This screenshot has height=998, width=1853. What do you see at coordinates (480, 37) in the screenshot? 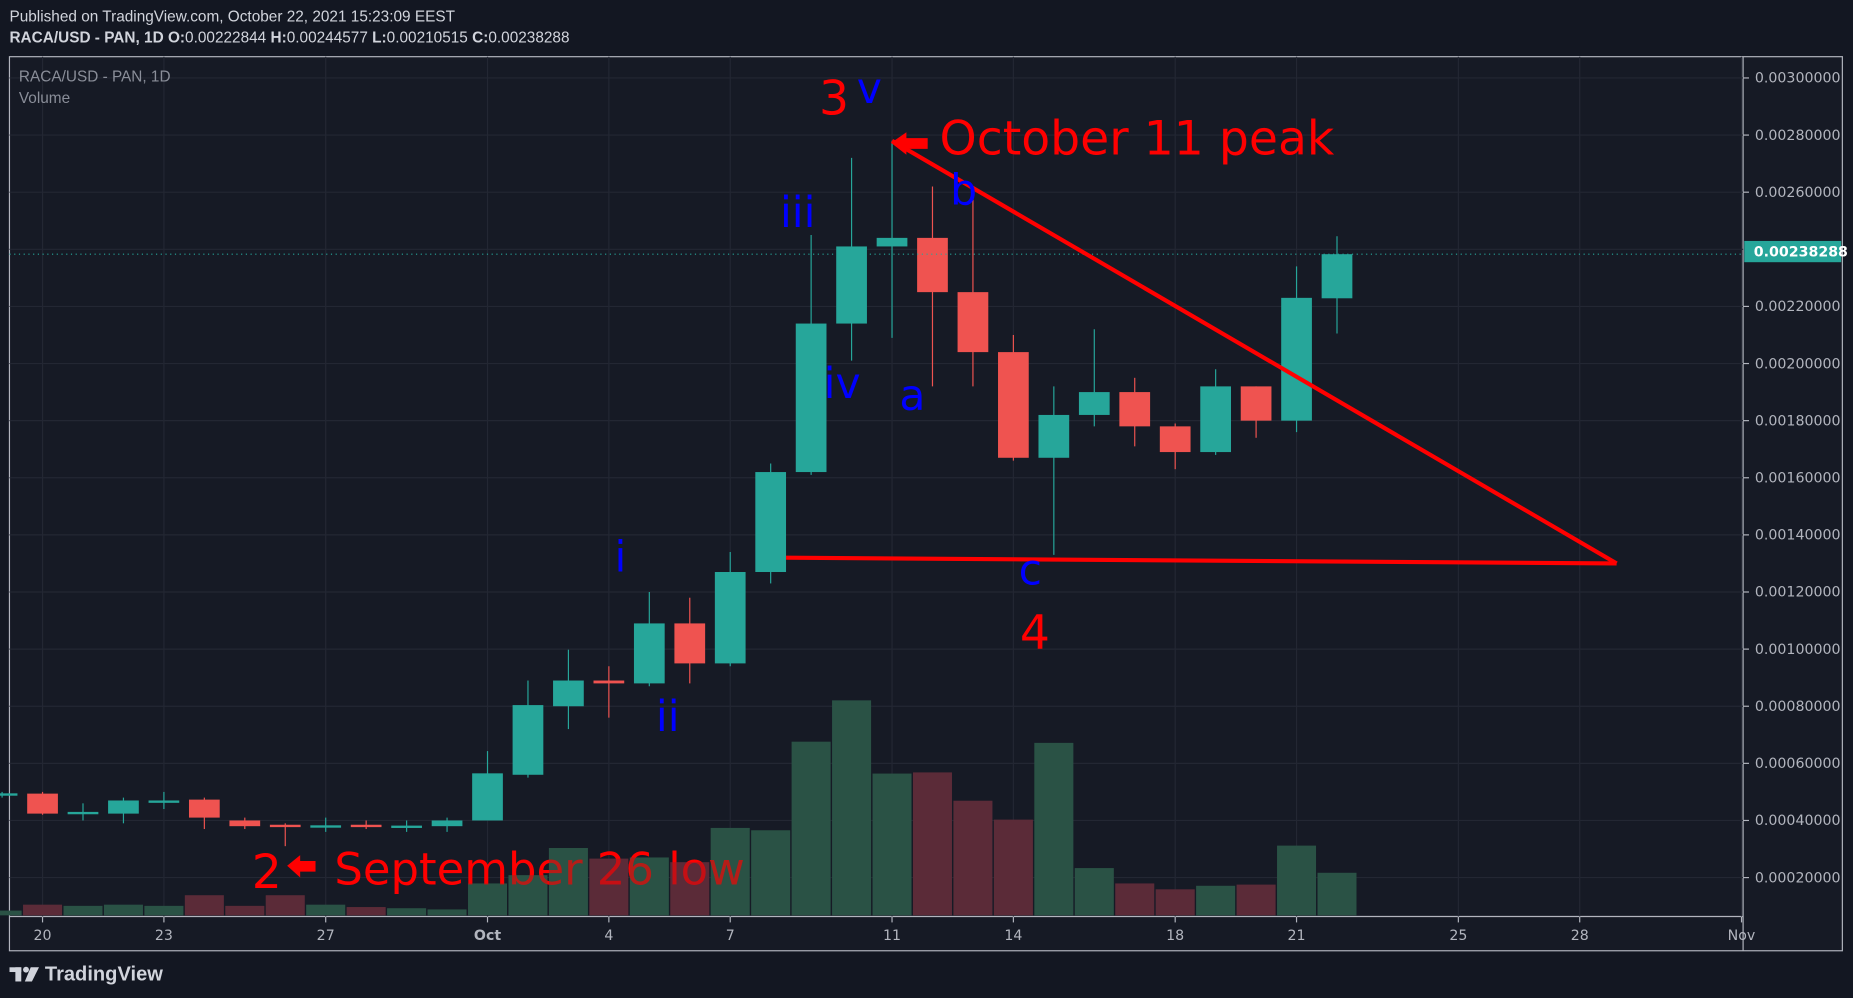
I see `close-label: C:` at bounding box center [480, 37].